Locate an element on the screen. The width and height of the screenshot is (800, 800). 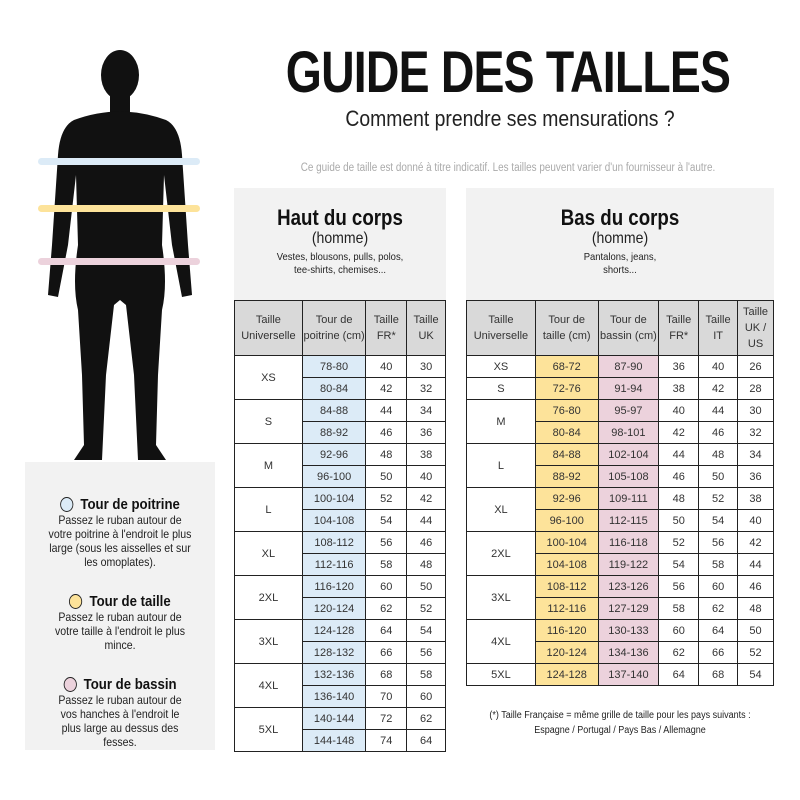
value-cell: 96-100 is located at coordinates (566, 520).